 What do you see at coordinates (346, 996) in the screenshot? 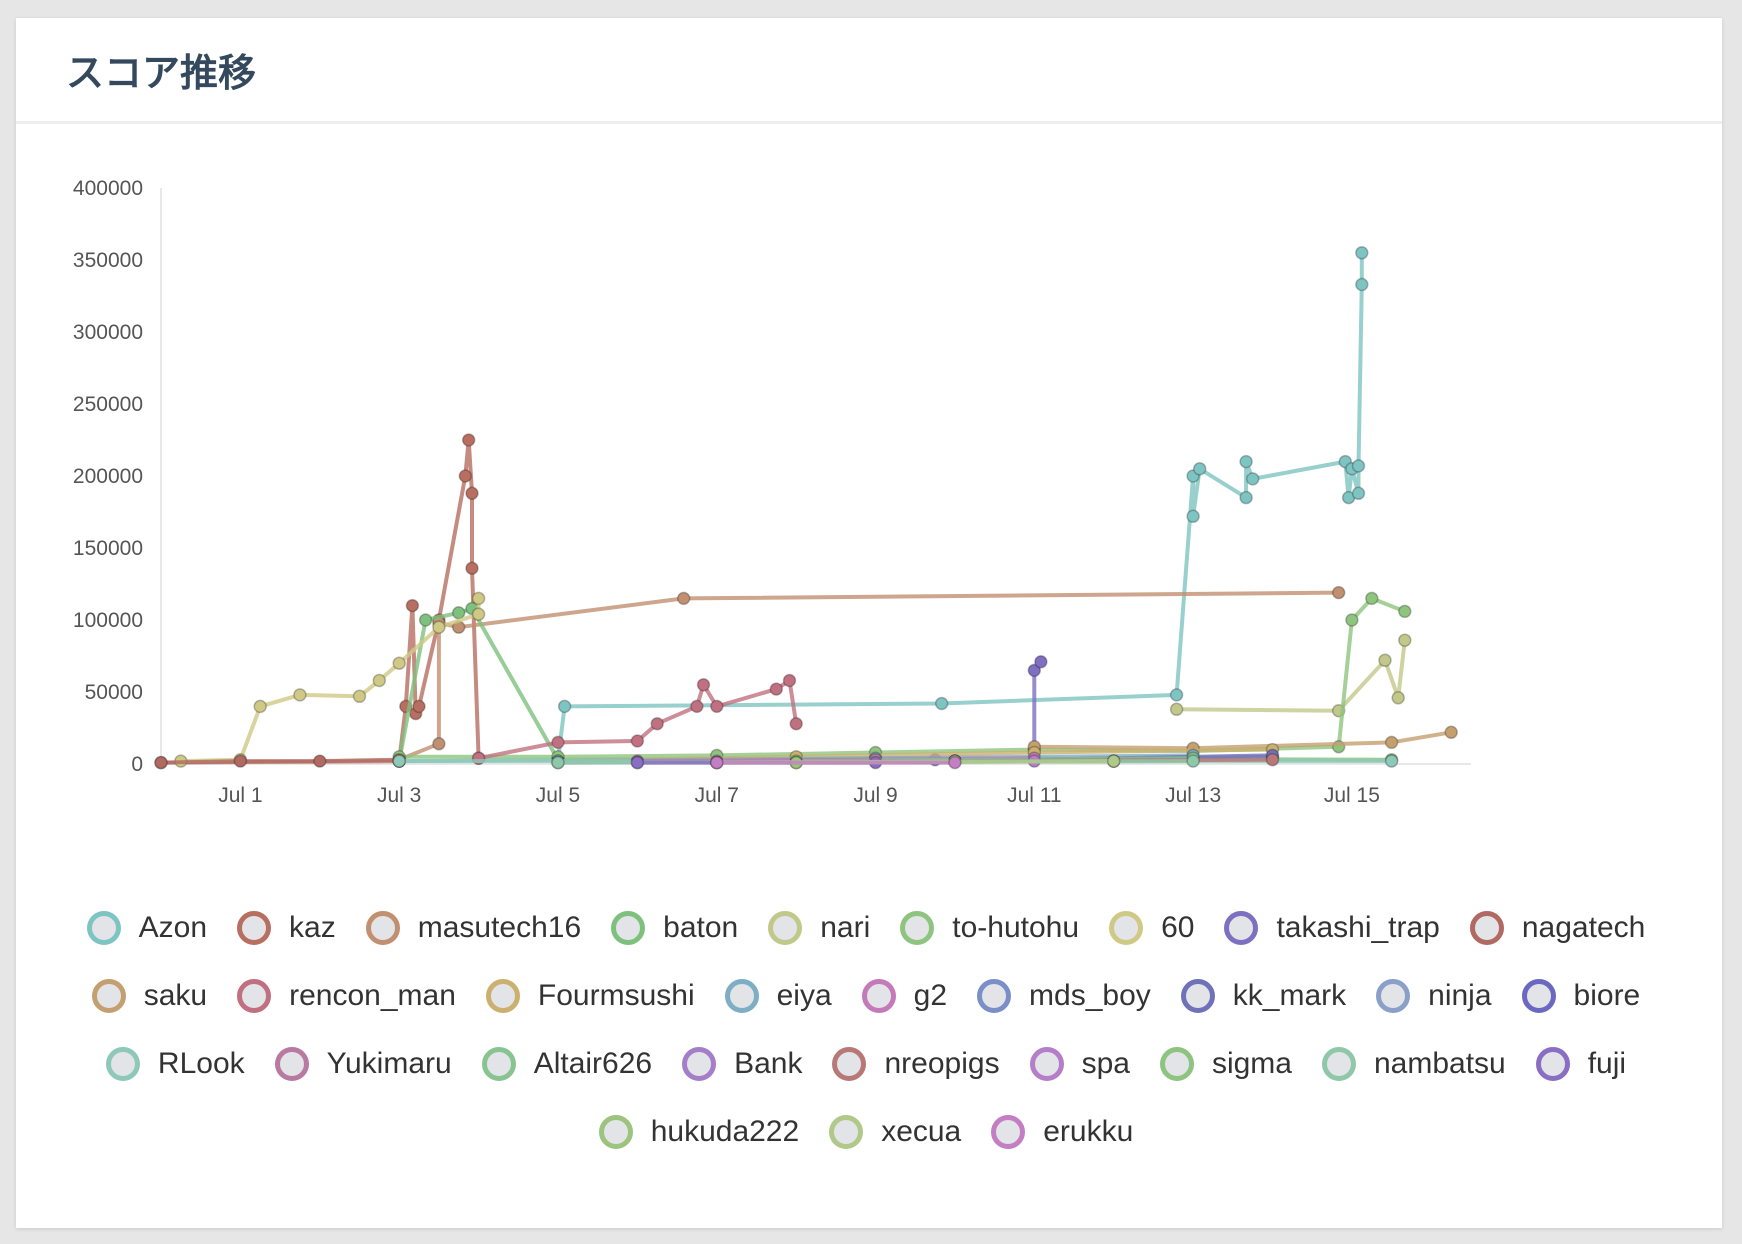
I see `legend-item: rencon_man` at bounding box center [346, 996].